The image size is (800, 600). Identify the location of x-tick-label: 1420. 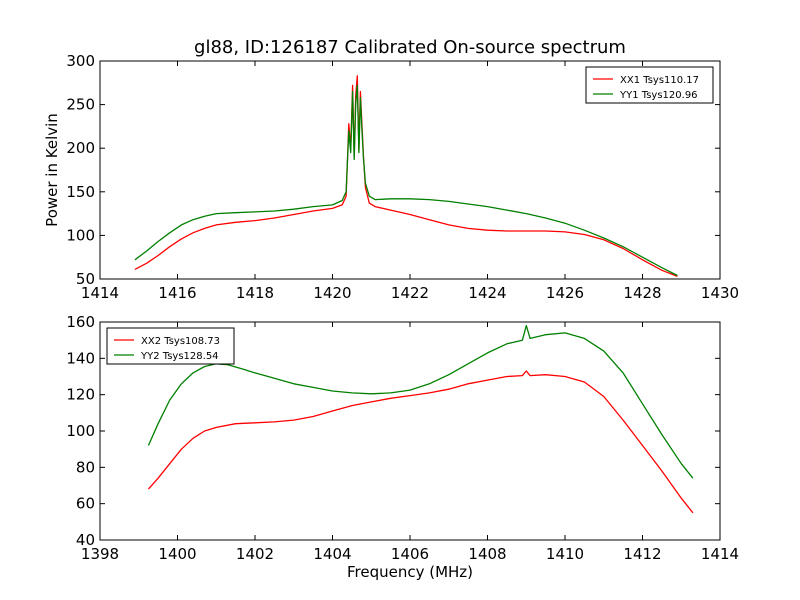
(332, 293).